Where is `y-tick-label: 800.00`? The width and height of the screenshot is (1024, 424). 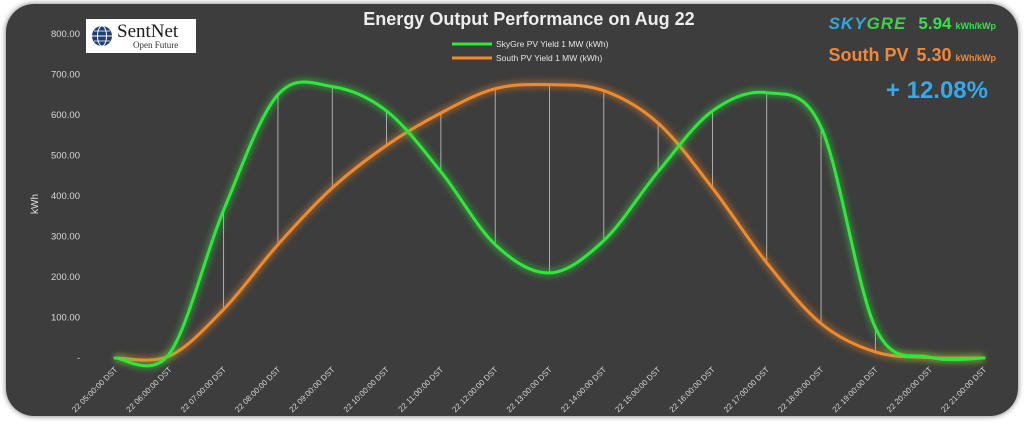 y-tick-label: 800.00 is located at coordinates (65, 34).